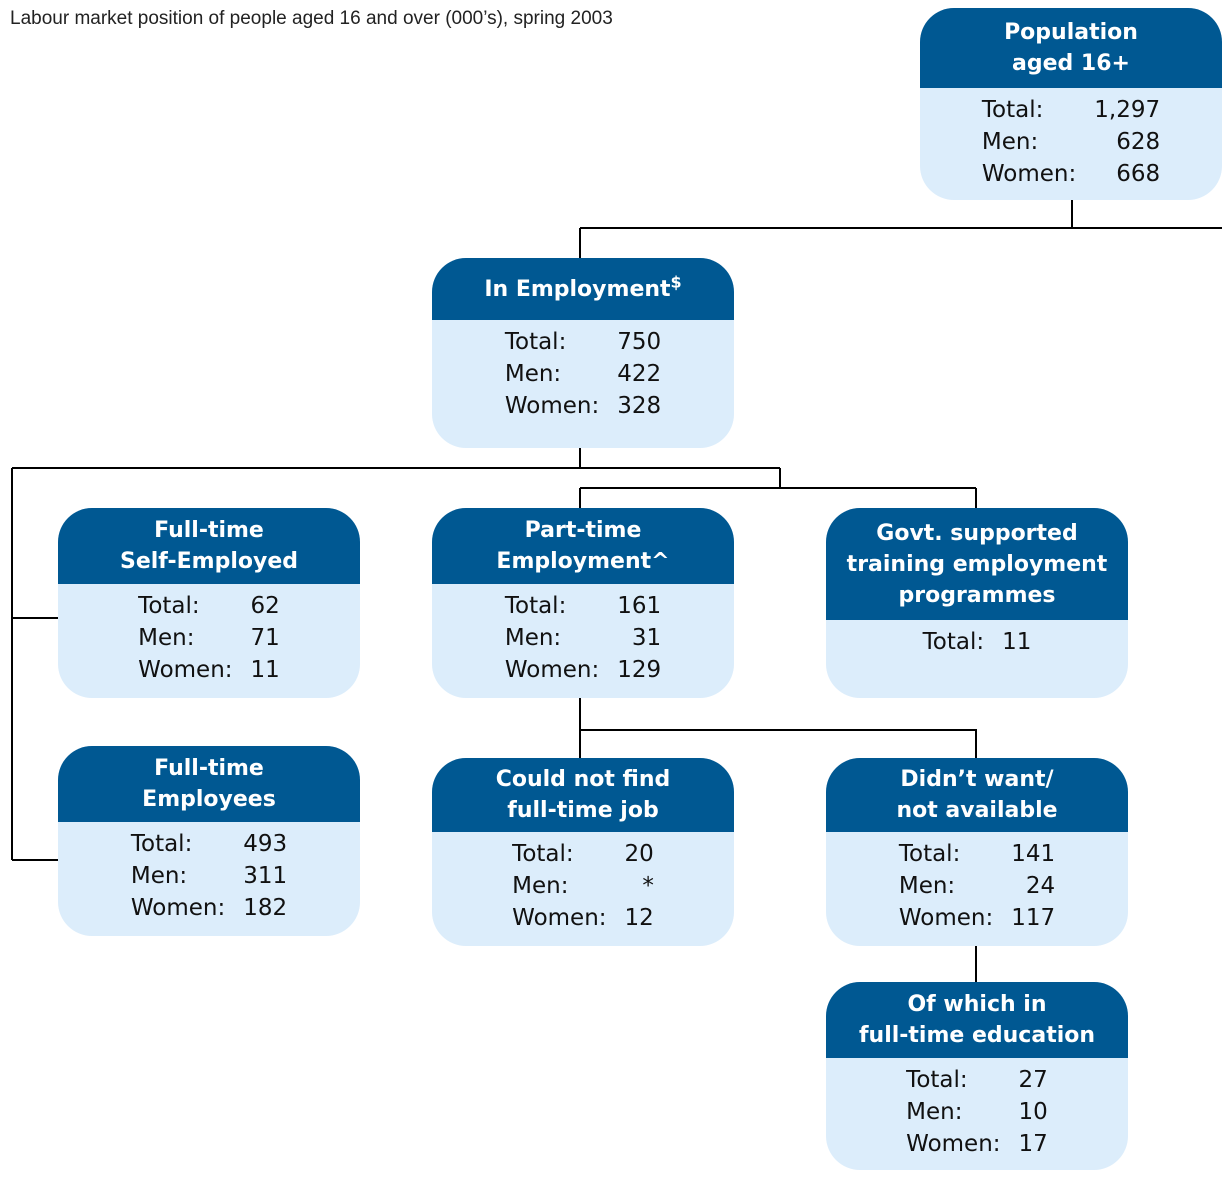 The image size is (1222, 1179). I want to click on node-box: In Employment$ Total: 750 Men: 422 Women: 328, so click(583, 353).